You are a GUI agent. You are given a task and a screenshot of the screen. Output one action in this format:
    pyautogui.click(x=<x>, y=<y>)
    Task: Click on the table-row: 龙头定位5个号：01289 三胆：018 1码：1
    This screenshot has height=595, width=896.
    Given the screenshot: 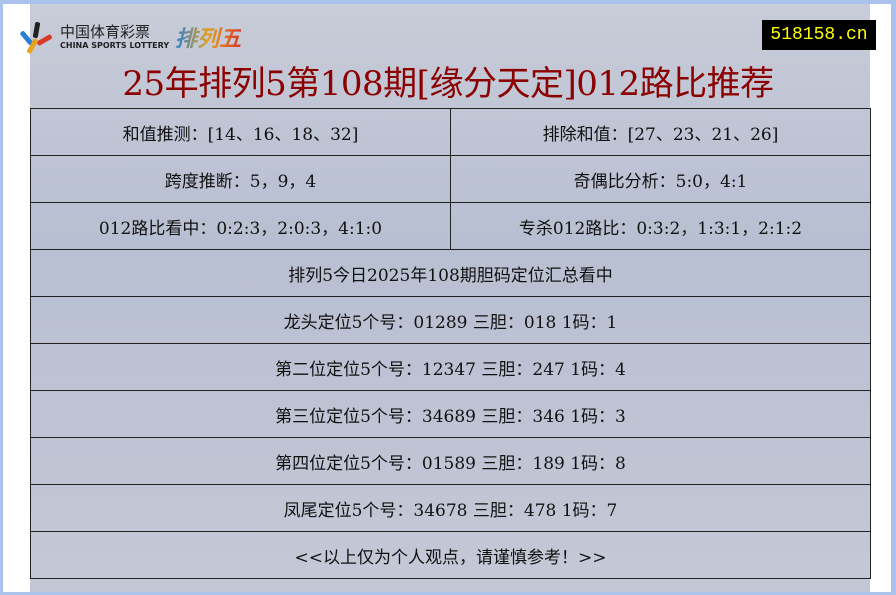 What is the action you would take?
    pyautogui.click(x=450, y=320)
    